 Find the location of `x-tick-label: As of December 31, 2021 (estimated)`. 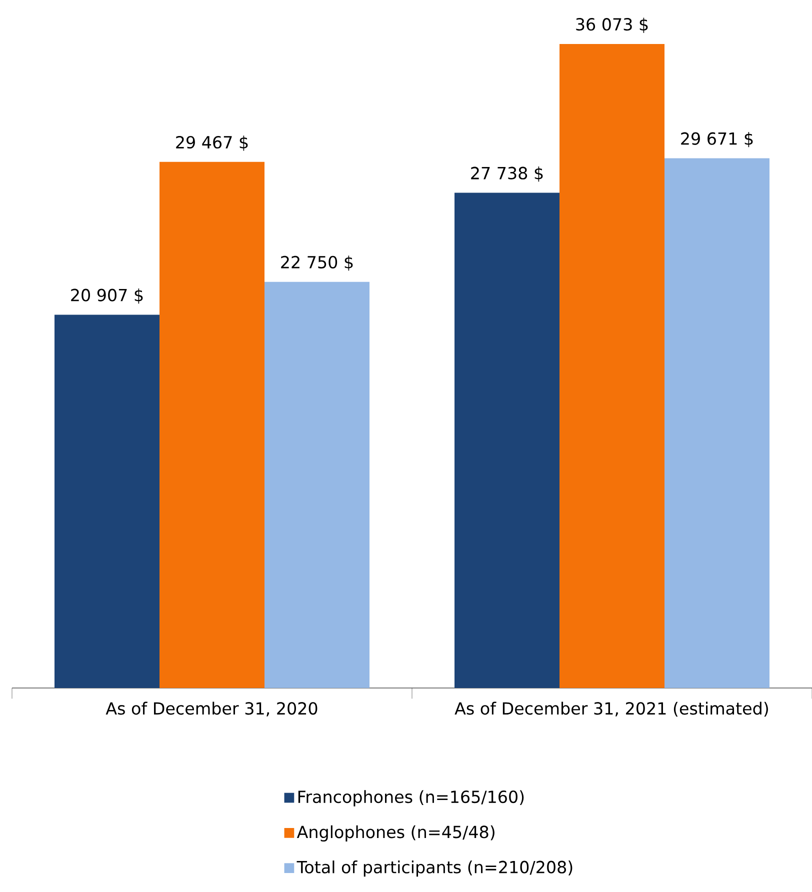

x-tick-label: As of December 31, 2021 (estimated) is located at coordinates (611, 709).